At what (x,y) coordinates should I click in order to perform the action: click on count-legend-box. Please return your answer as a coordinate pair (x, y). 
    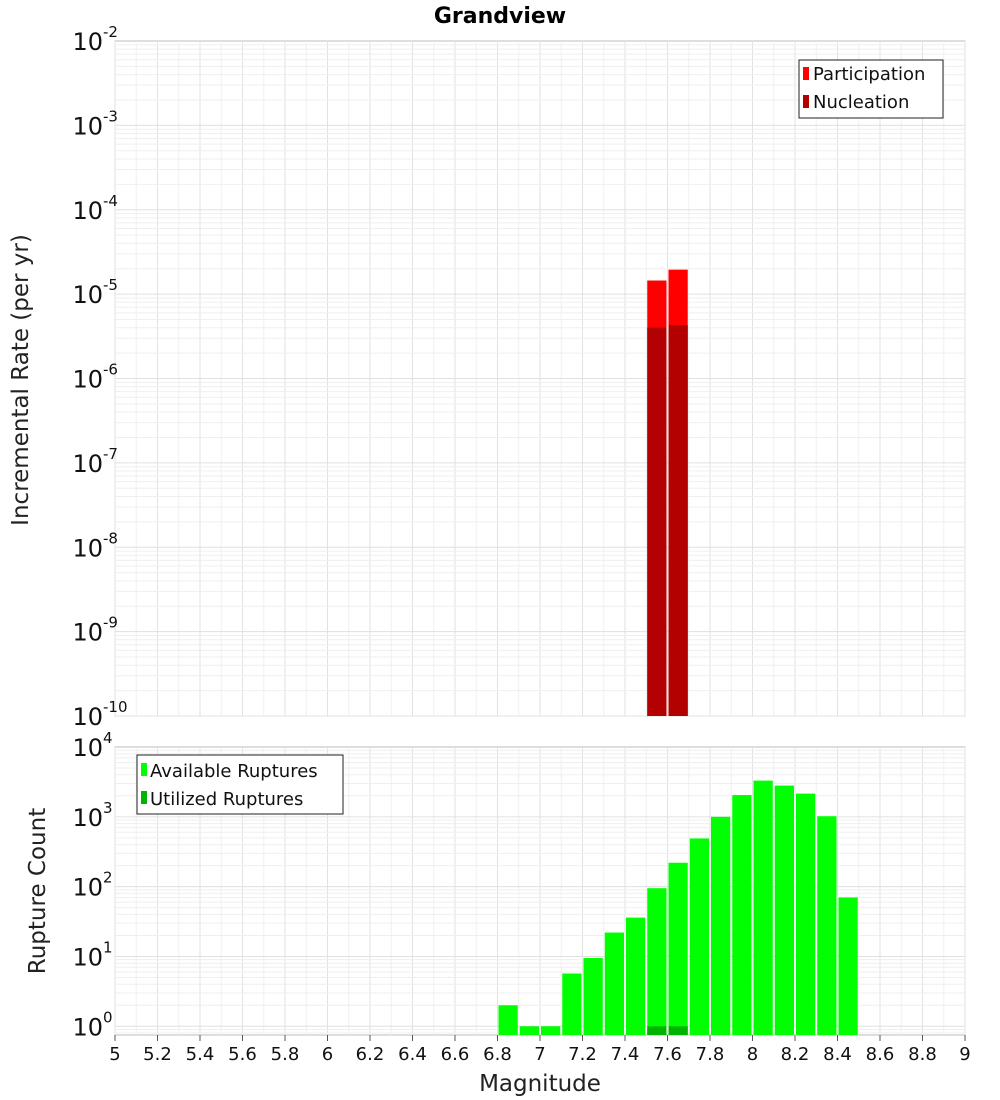
    Looking at the image, I should click on (240, 784).